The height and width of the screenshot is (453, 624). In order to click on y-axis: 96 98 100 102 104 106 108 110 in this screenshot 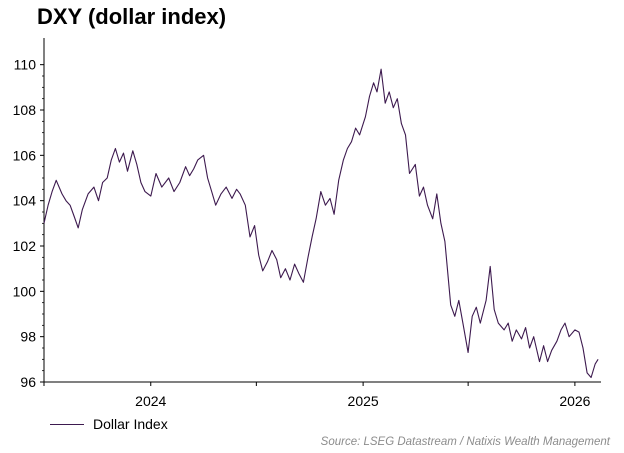, I will do `click(29, 214)`.